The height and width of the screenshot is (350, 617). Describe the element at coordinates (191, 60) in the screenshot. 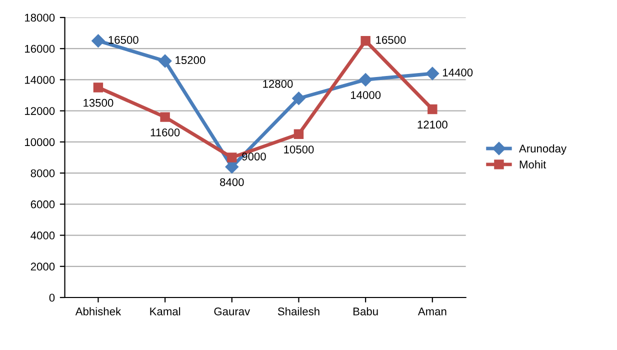

I see `data-label: 15200` at that location.